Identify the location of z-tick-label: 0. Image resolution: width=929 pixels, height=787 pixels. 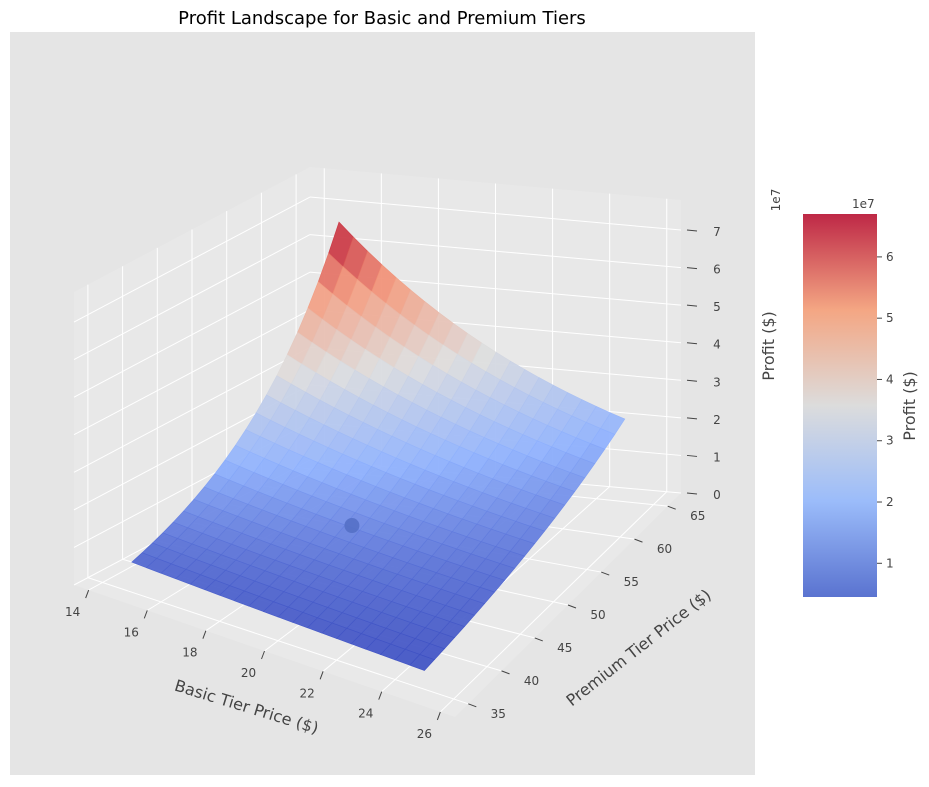
(717, 495).